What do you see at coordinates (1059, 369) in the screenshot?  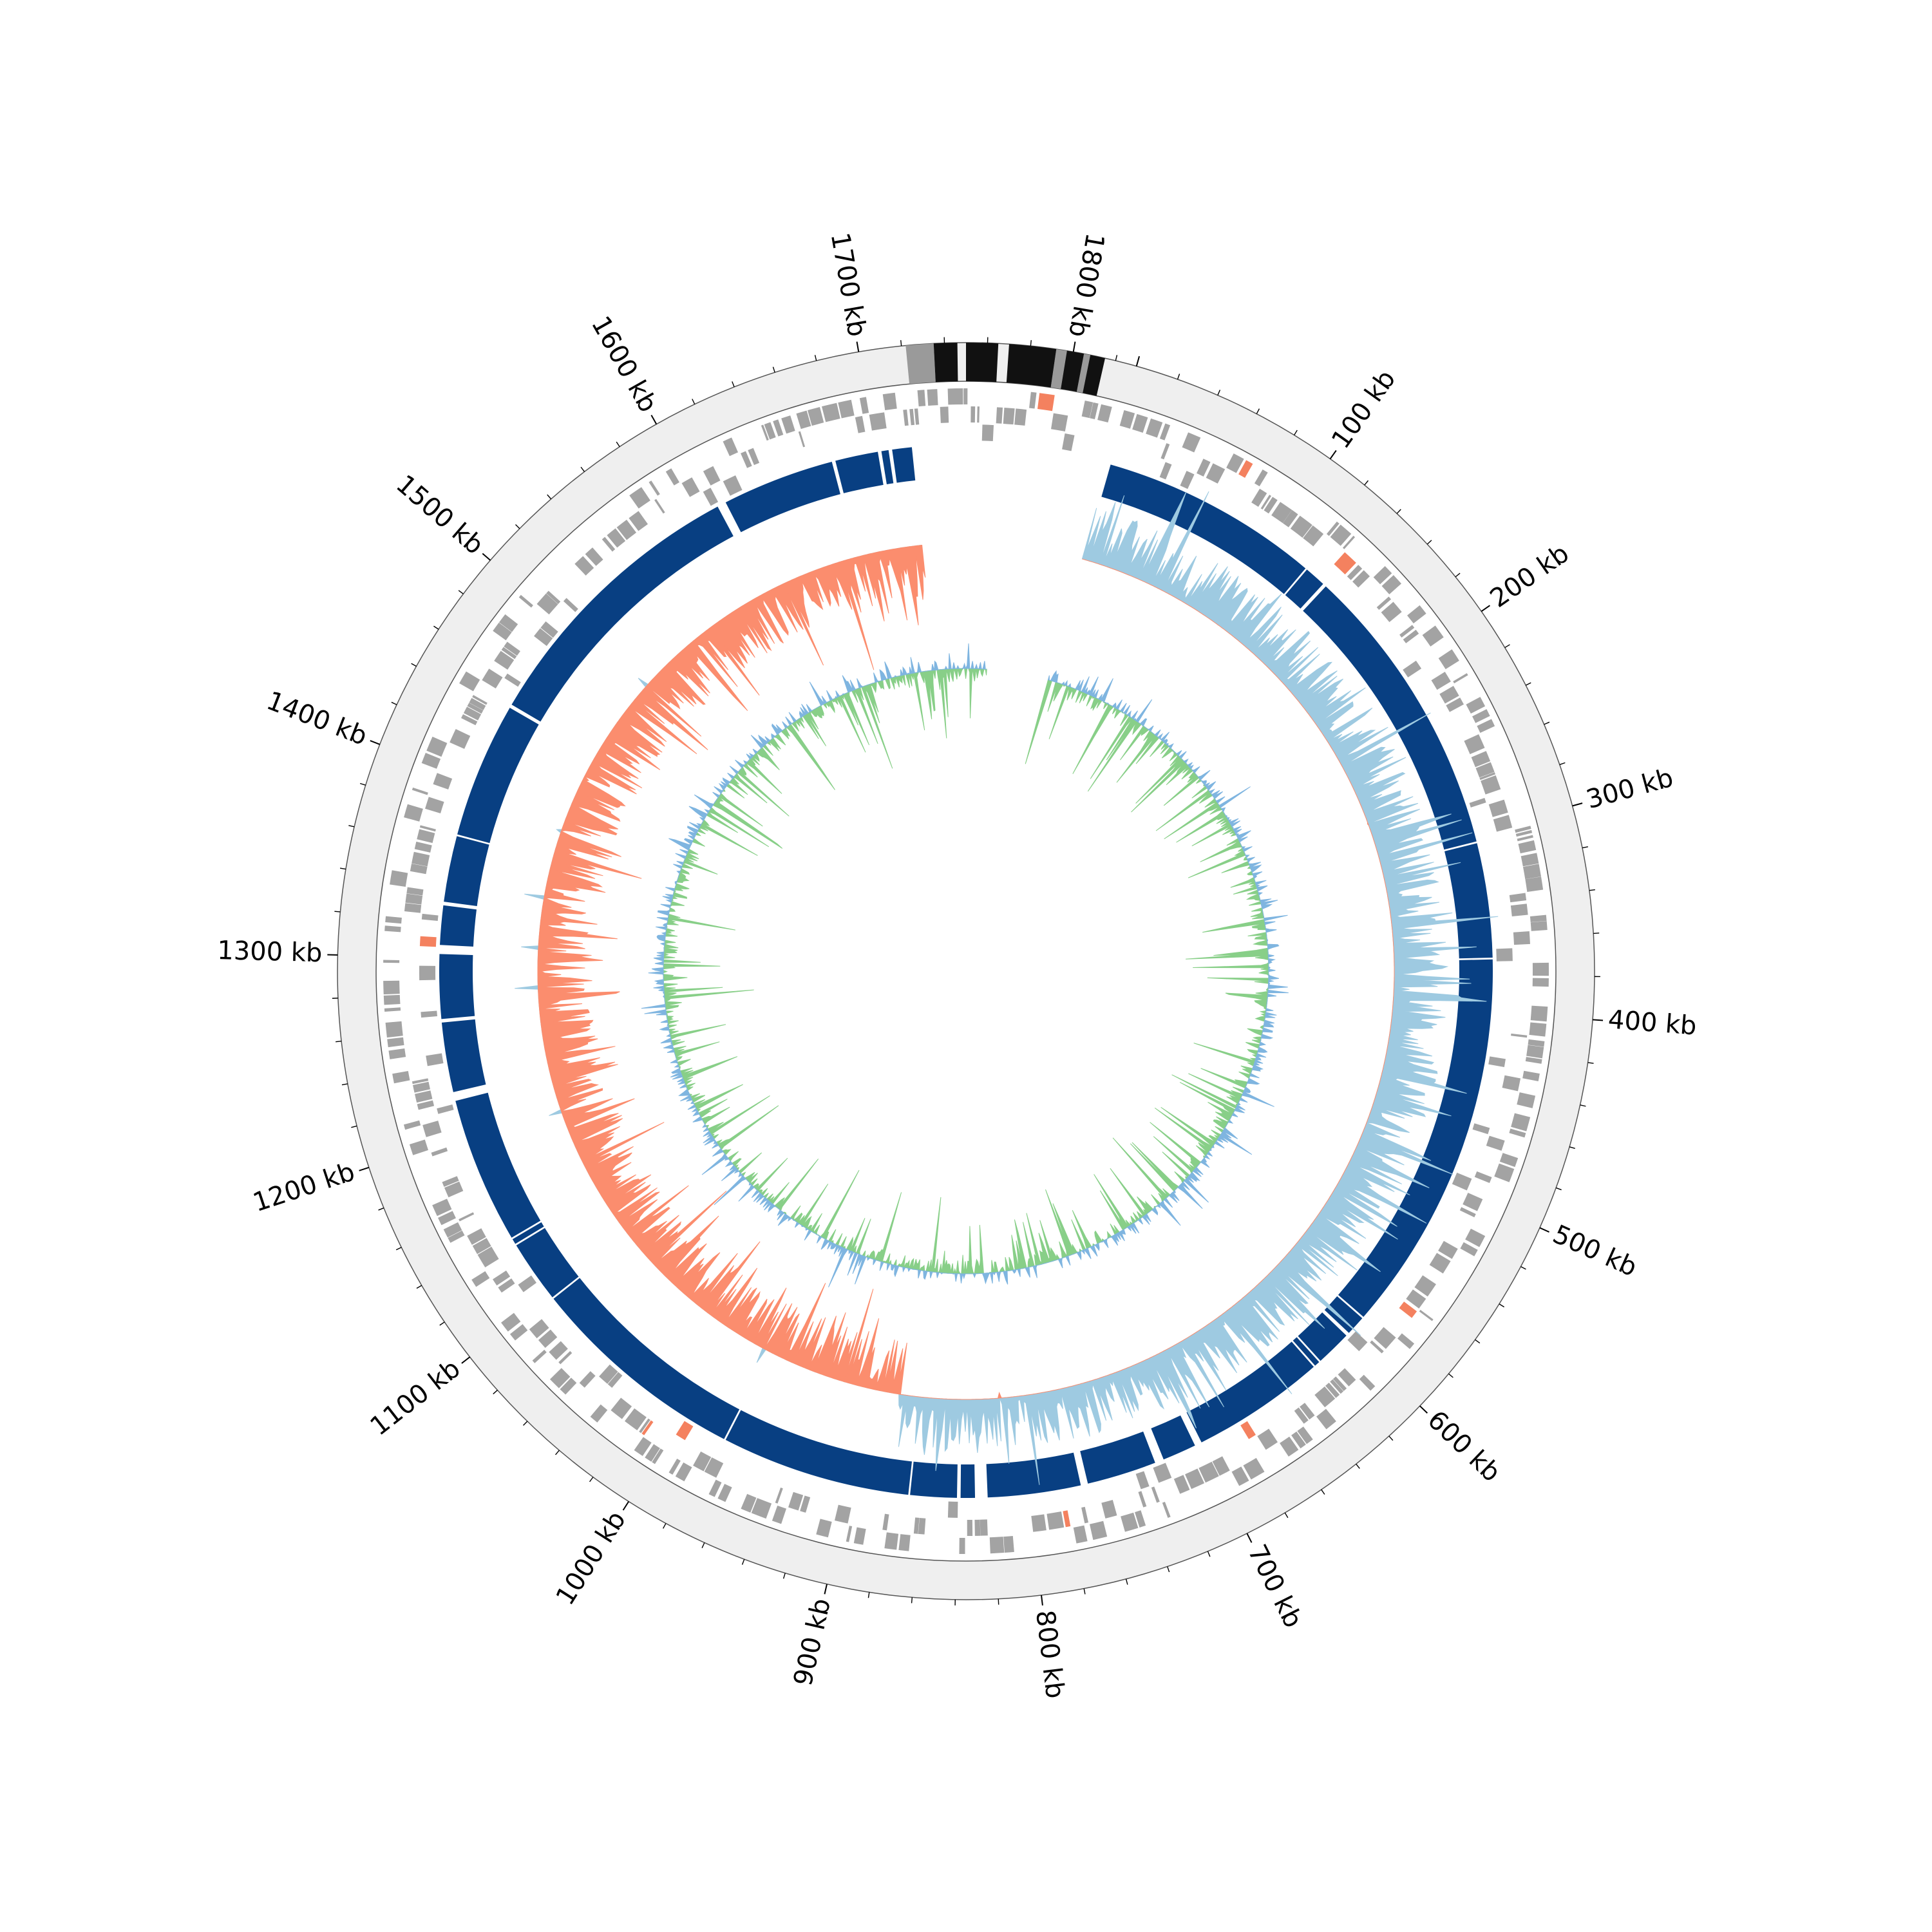 I see `band-block-gray` at bounding box center [1059, 369].